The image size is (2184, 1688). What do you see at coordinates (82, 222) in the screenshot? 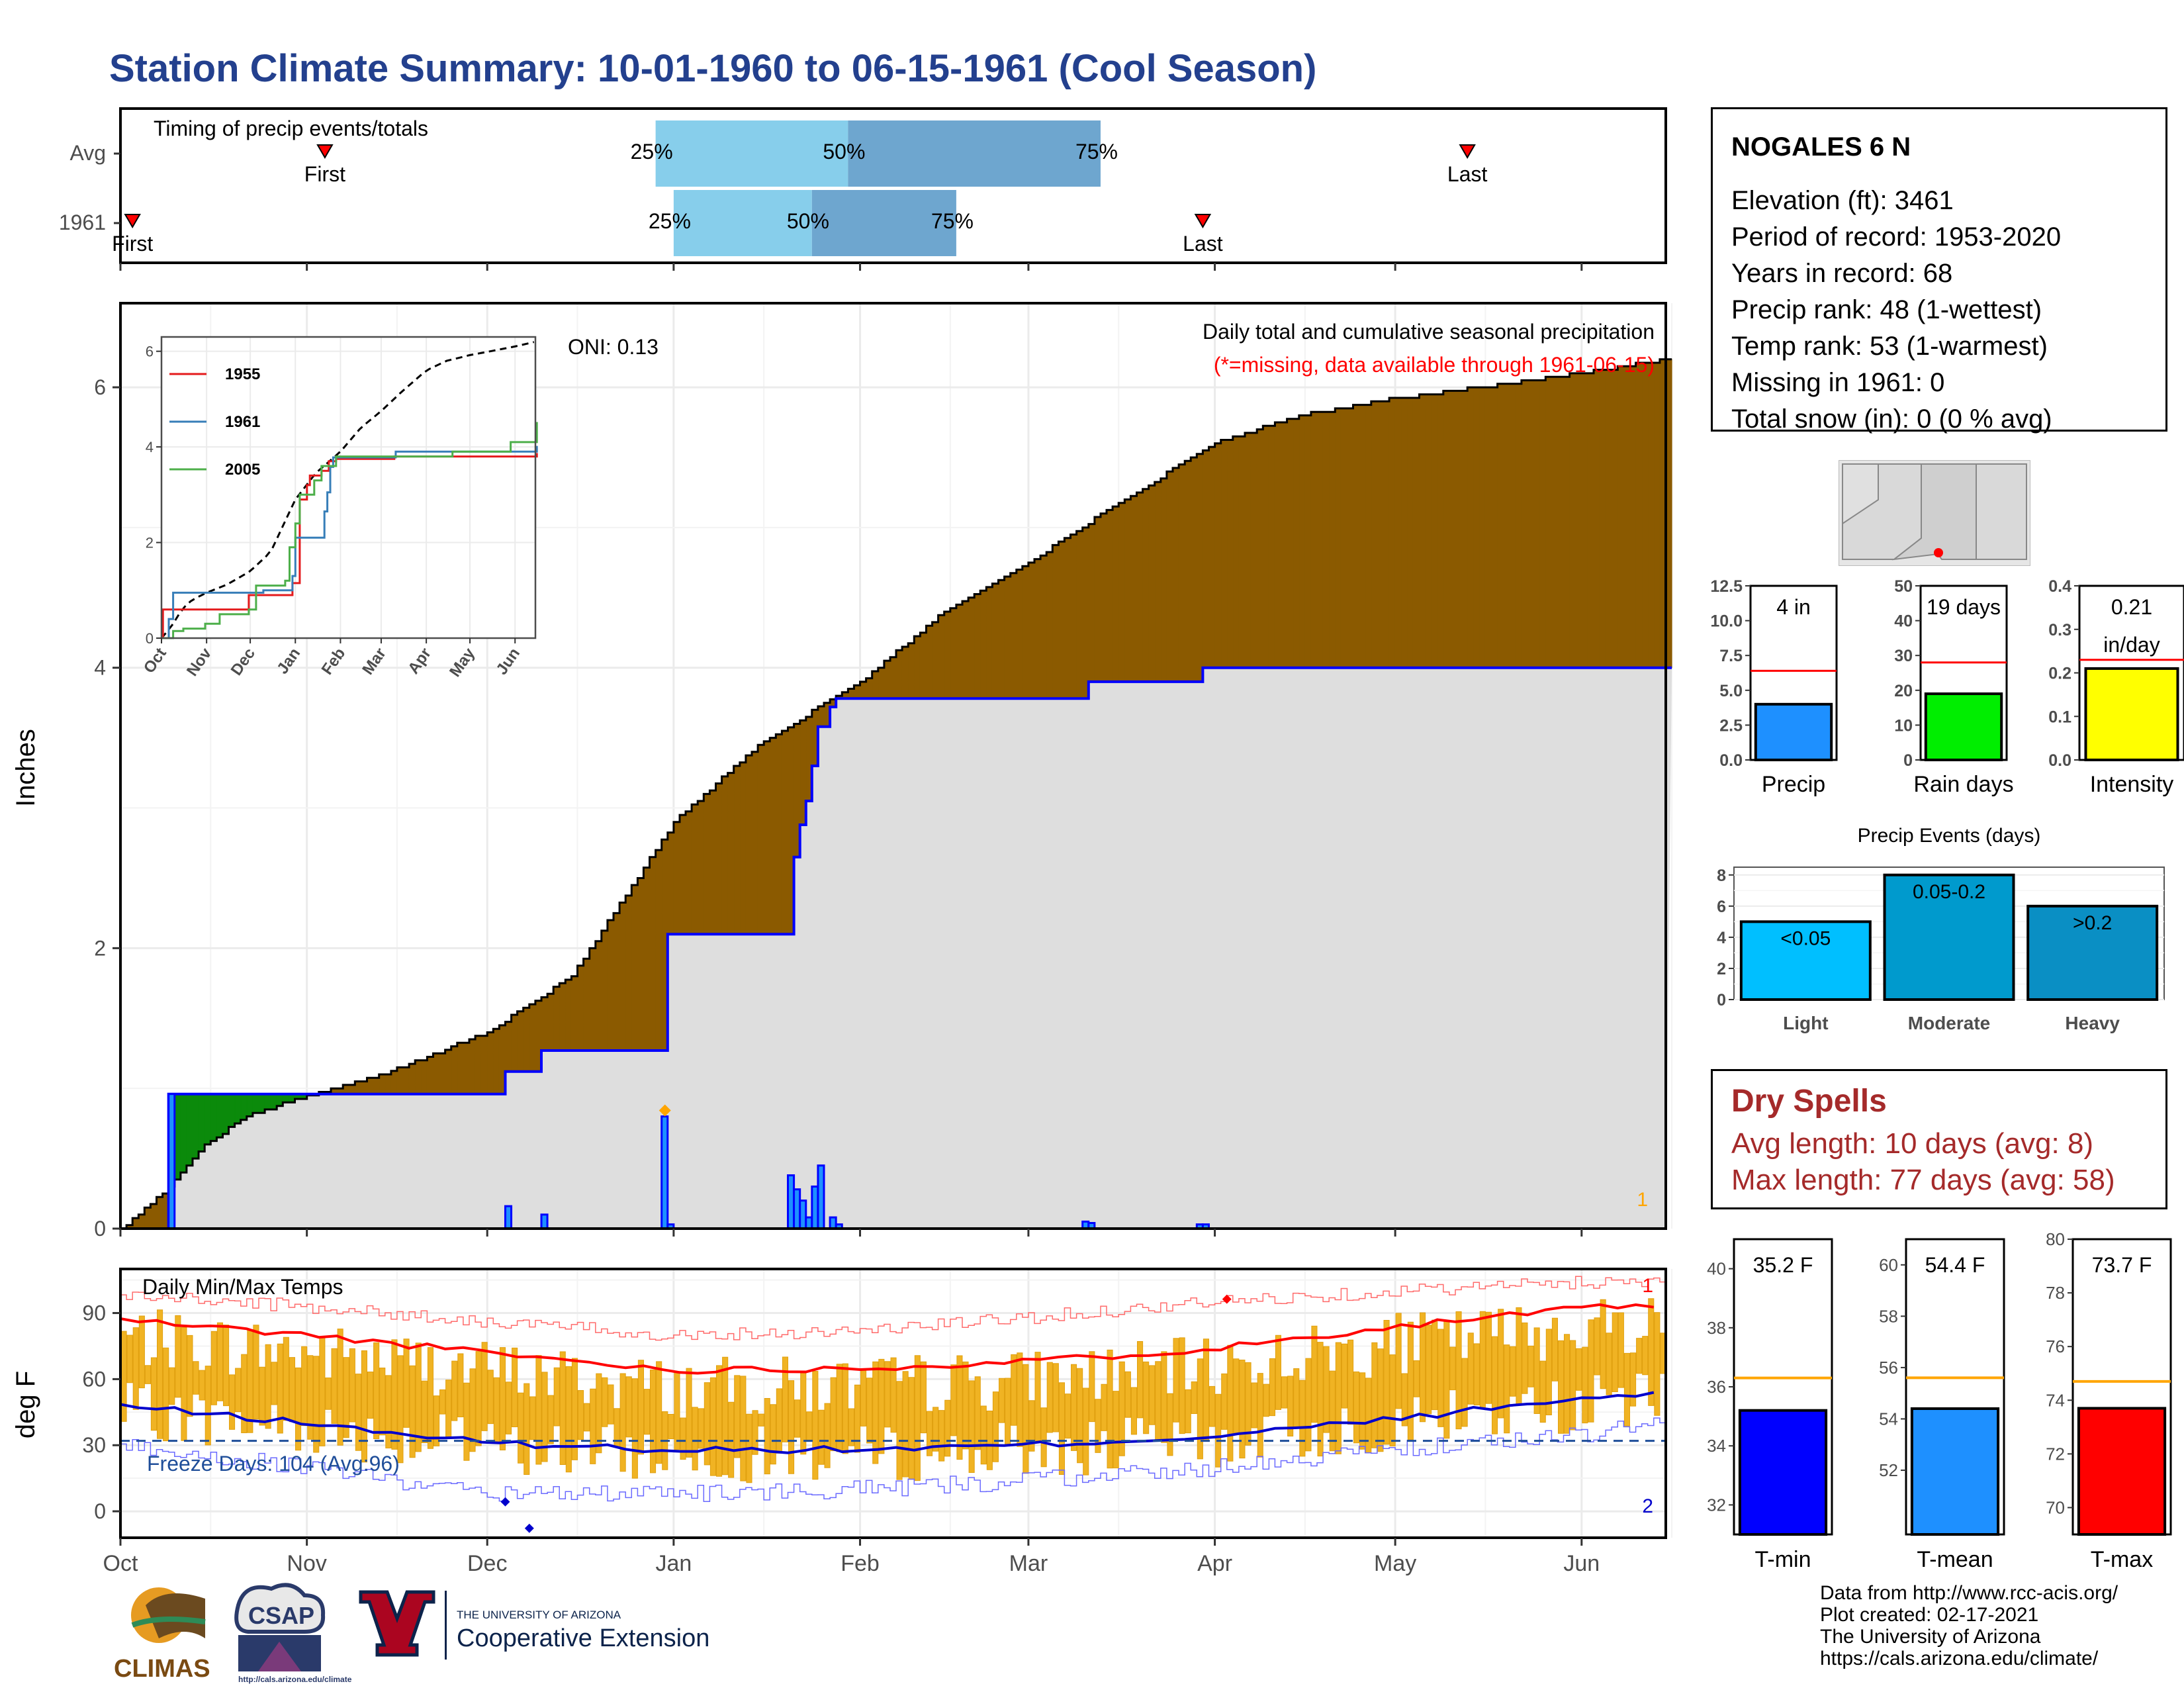
I see `timing-row-label-1961: 1961` at bounding box center [82, 222].